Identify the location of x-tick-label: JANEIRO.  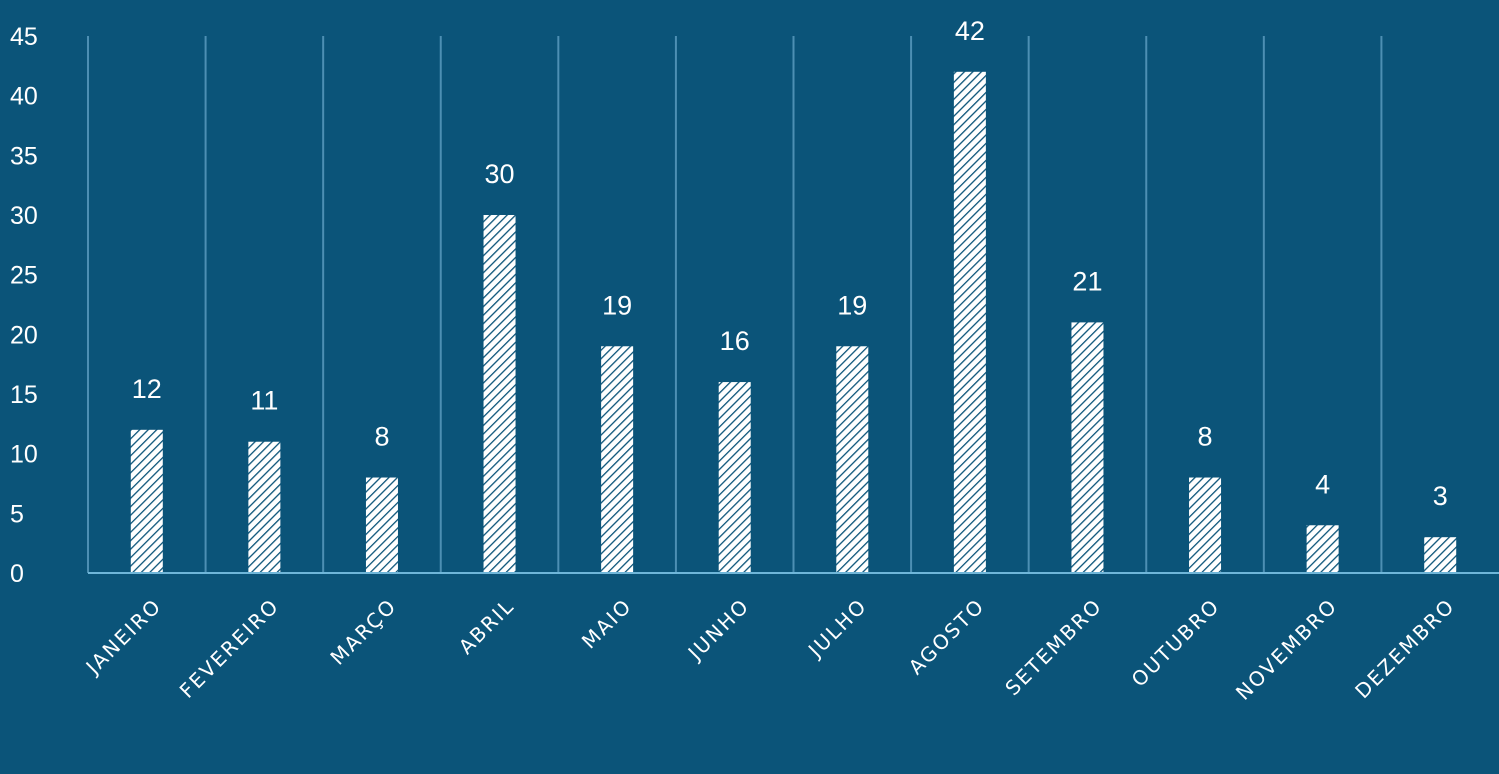
(123, 637).